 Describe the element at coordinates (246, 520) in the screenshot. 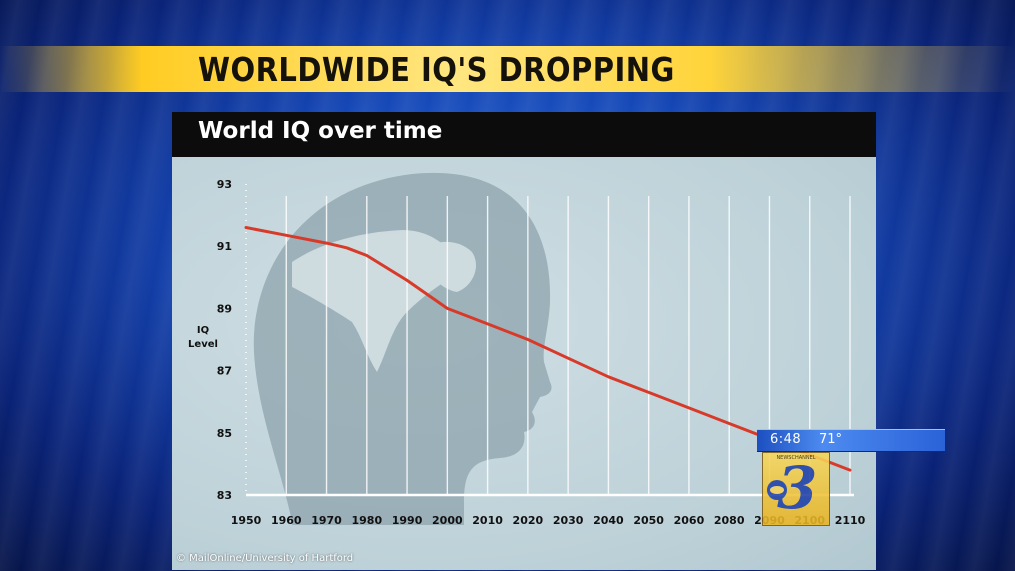

I see `x-tick-label: 1950` at that location.